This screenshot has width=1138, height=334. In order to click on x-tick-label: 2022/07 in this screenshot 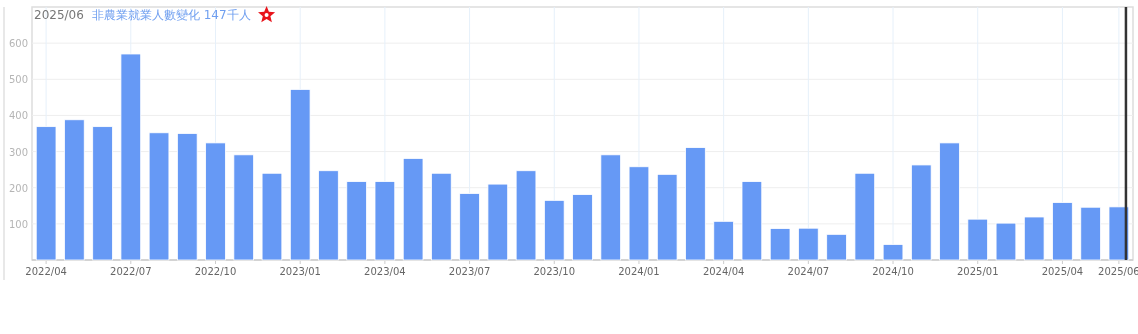, I will do `click(131, 271)`.